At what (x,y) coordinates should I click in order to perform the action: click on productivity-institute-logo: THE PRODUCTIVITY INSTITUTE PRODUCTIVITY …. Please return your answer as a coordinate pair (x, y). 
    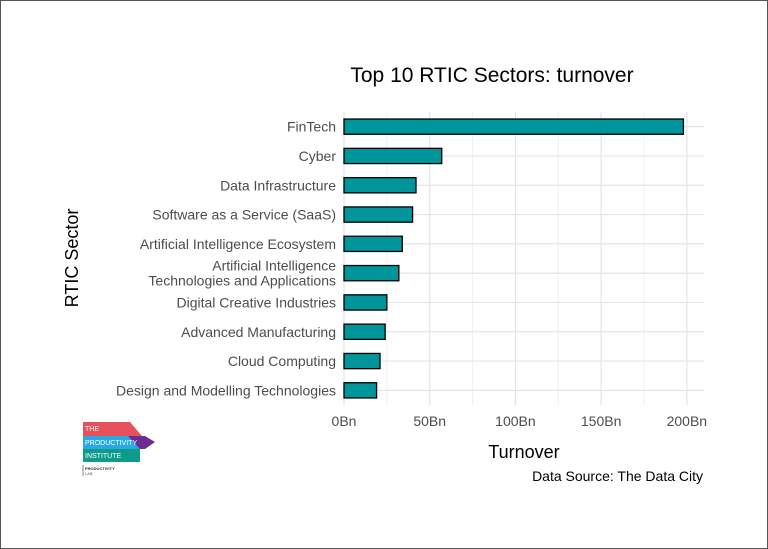
    Looking at the image, I should click on (118, 449).